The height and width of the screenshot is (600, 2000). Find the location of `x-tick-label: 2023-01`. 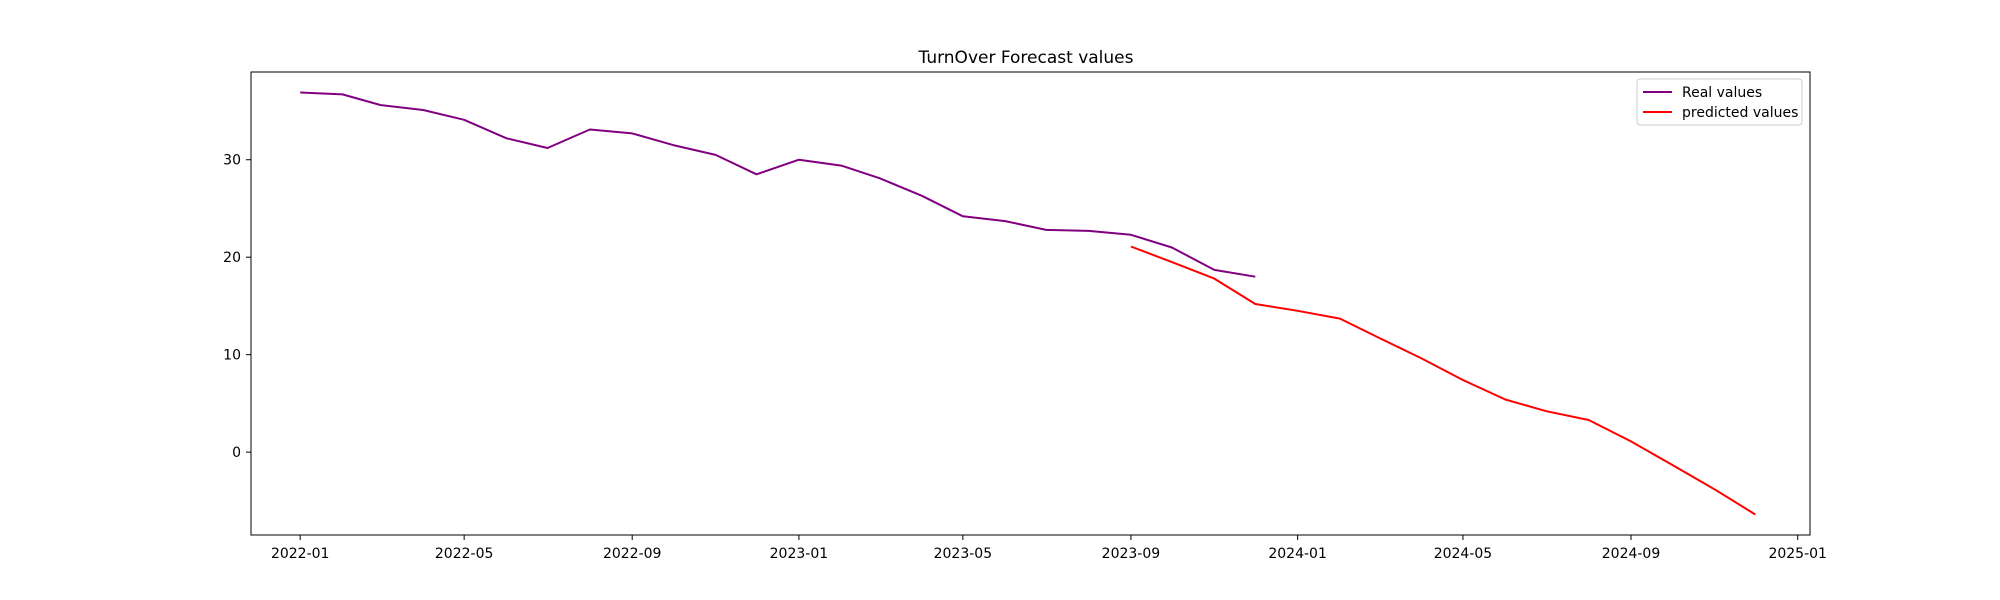

x-tick-label: 2023-01 is located at coordinates (799, 554).